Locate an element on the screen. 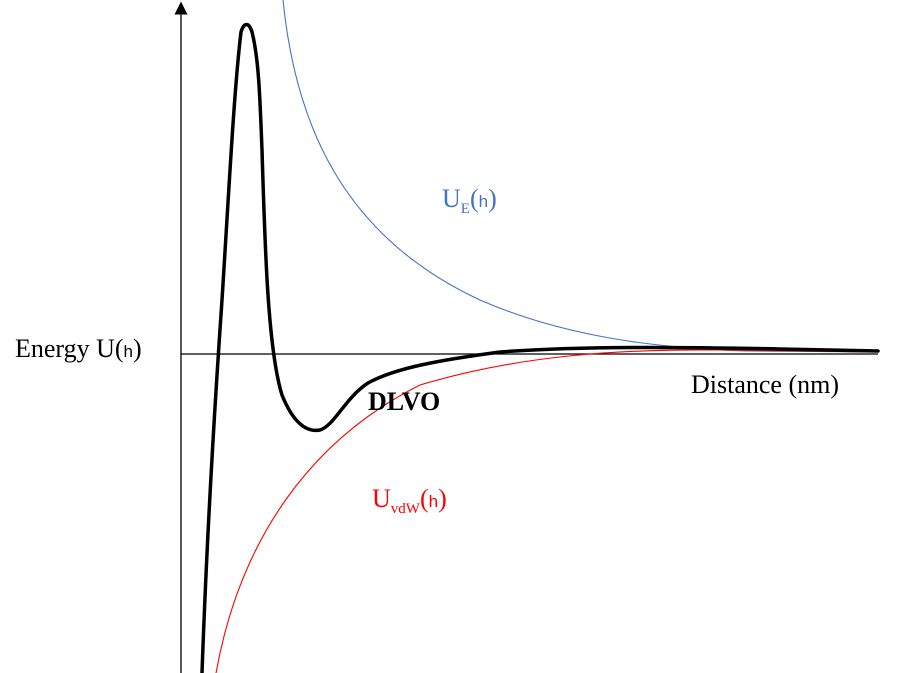 The image size is (901, 673). van-der-waals-curve-label: UvdW(h) is located at coordinates (409, 500).